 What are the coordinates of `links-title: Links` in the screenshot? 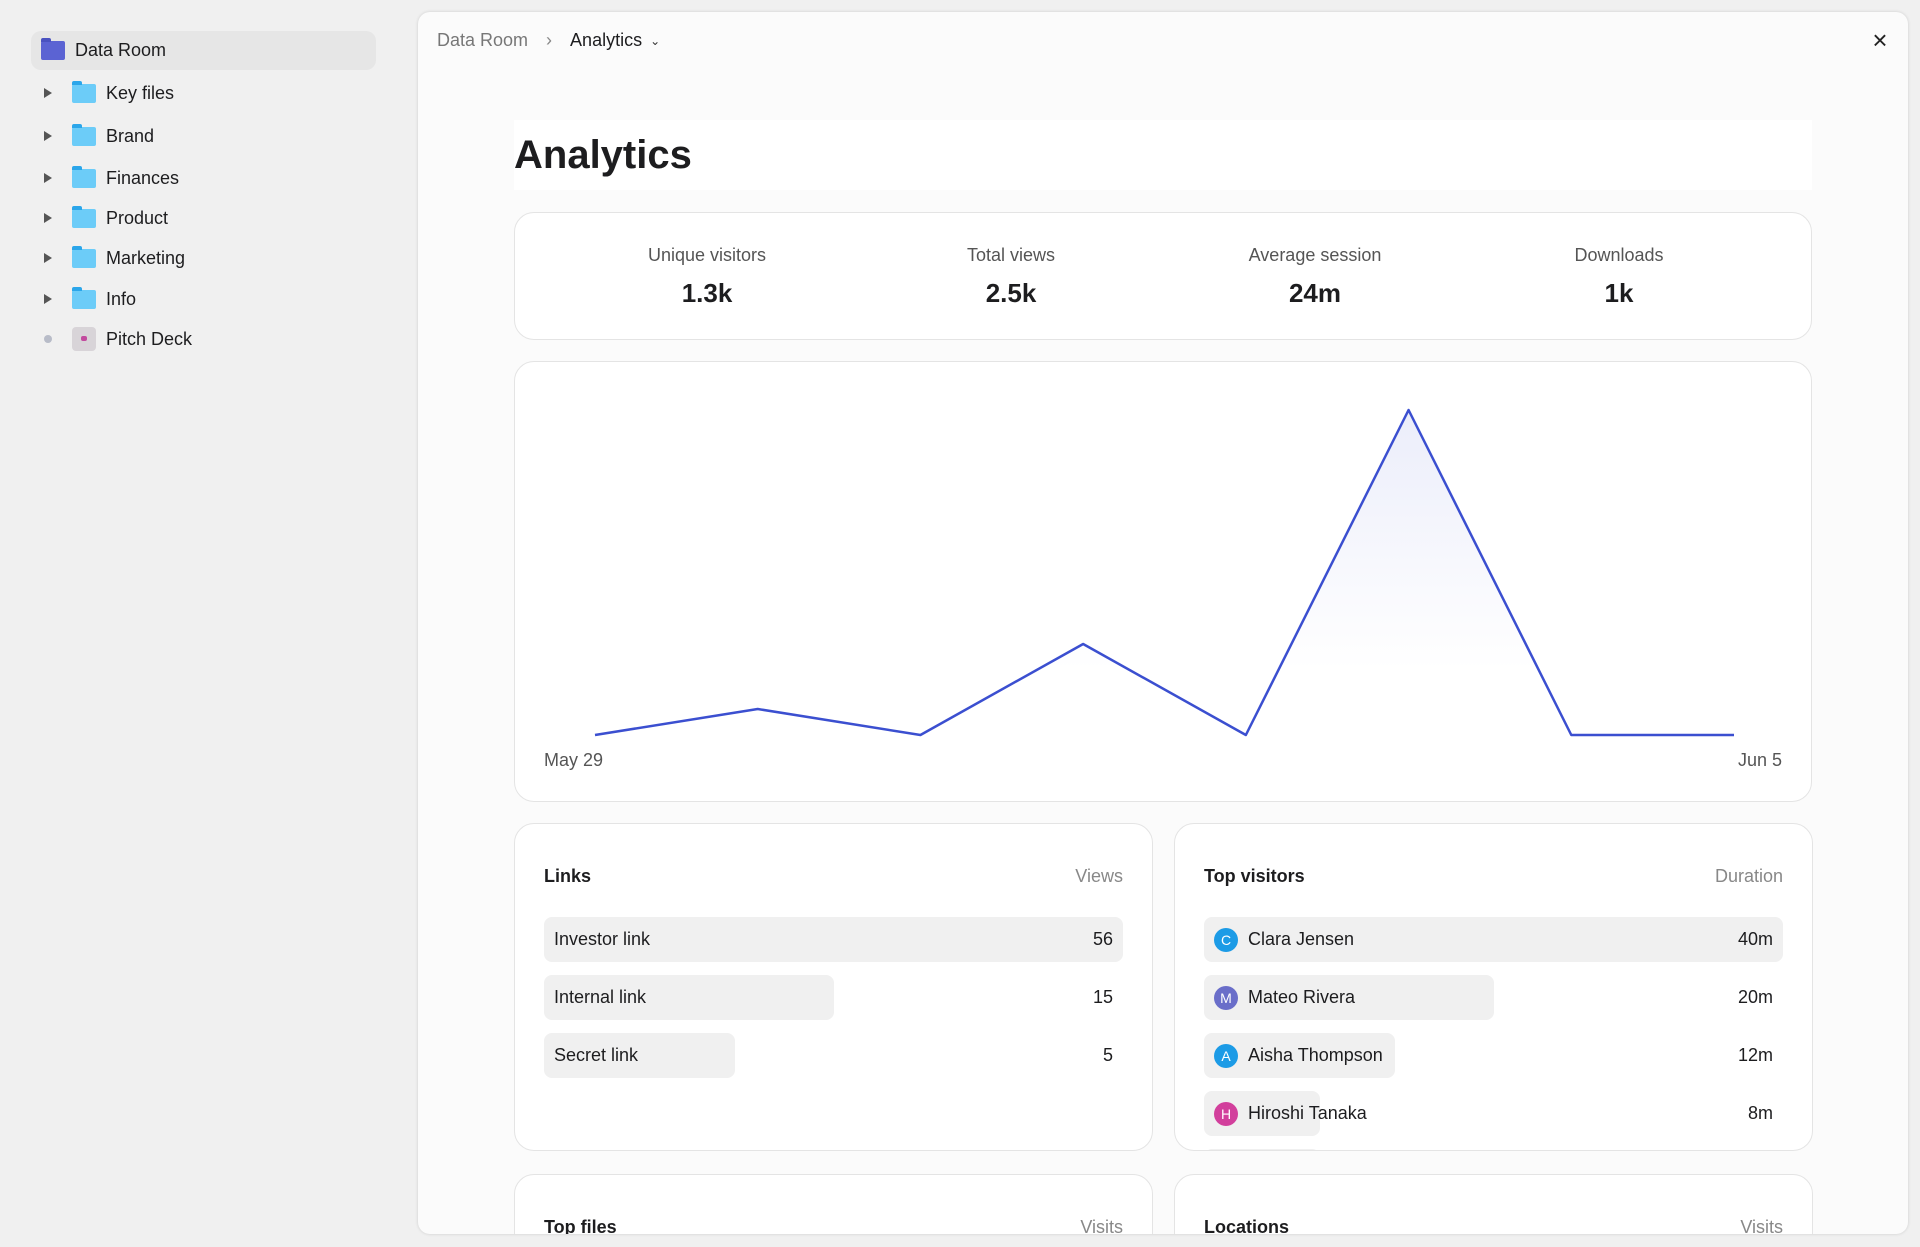 It's located at (568, 876).